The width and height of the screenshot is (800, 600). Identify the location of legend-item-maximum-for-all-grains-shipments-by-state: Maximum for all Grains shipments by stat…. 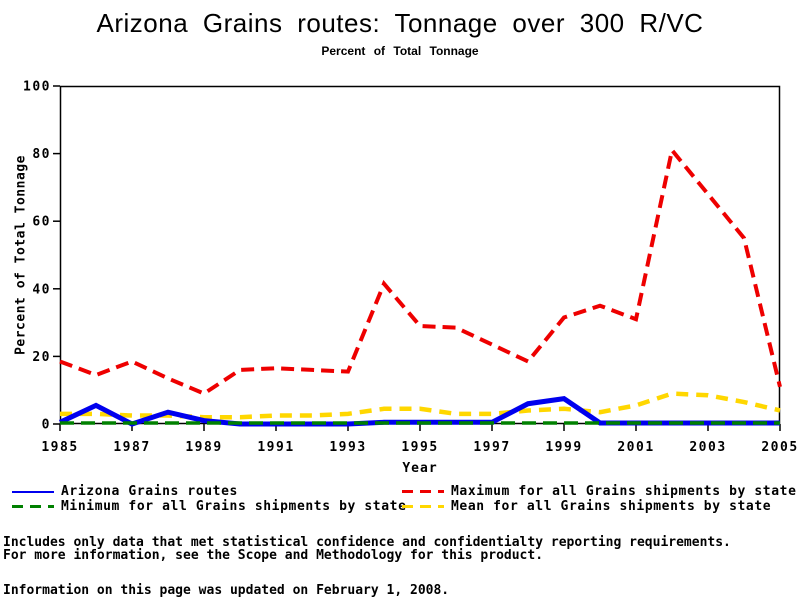
(599, 491).